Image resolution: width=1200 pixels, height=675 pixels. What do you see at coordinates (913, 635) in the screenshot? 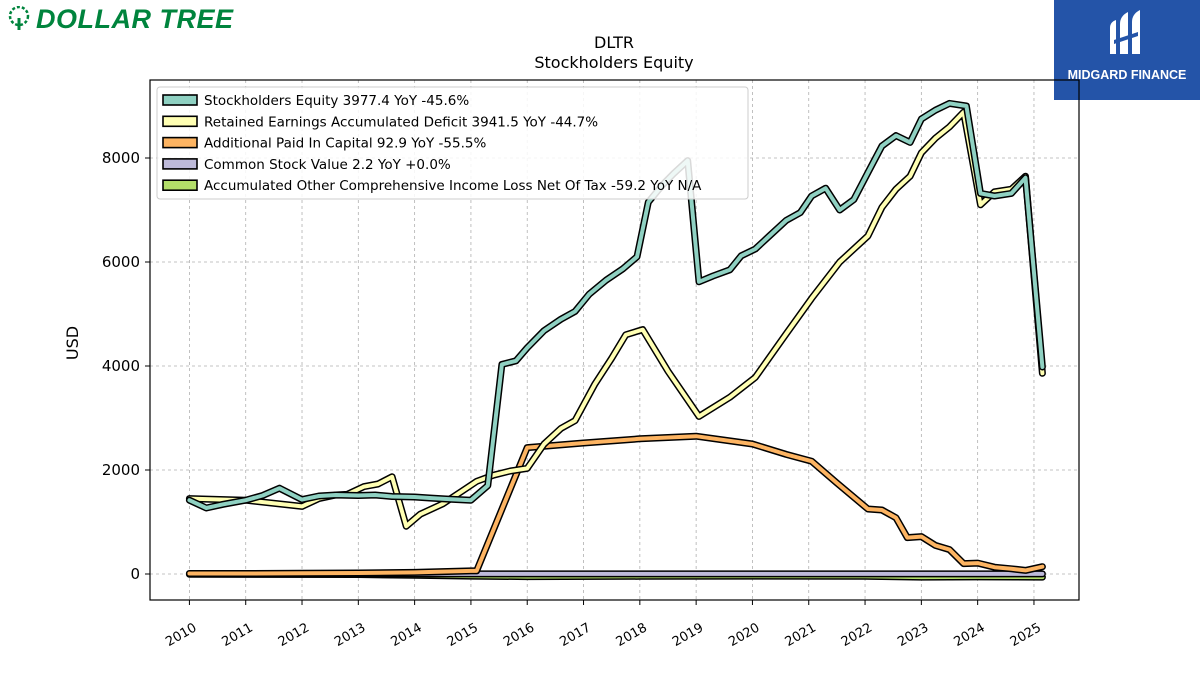
I see `x-tick-label: 2023` at bounding box center [913, 635].